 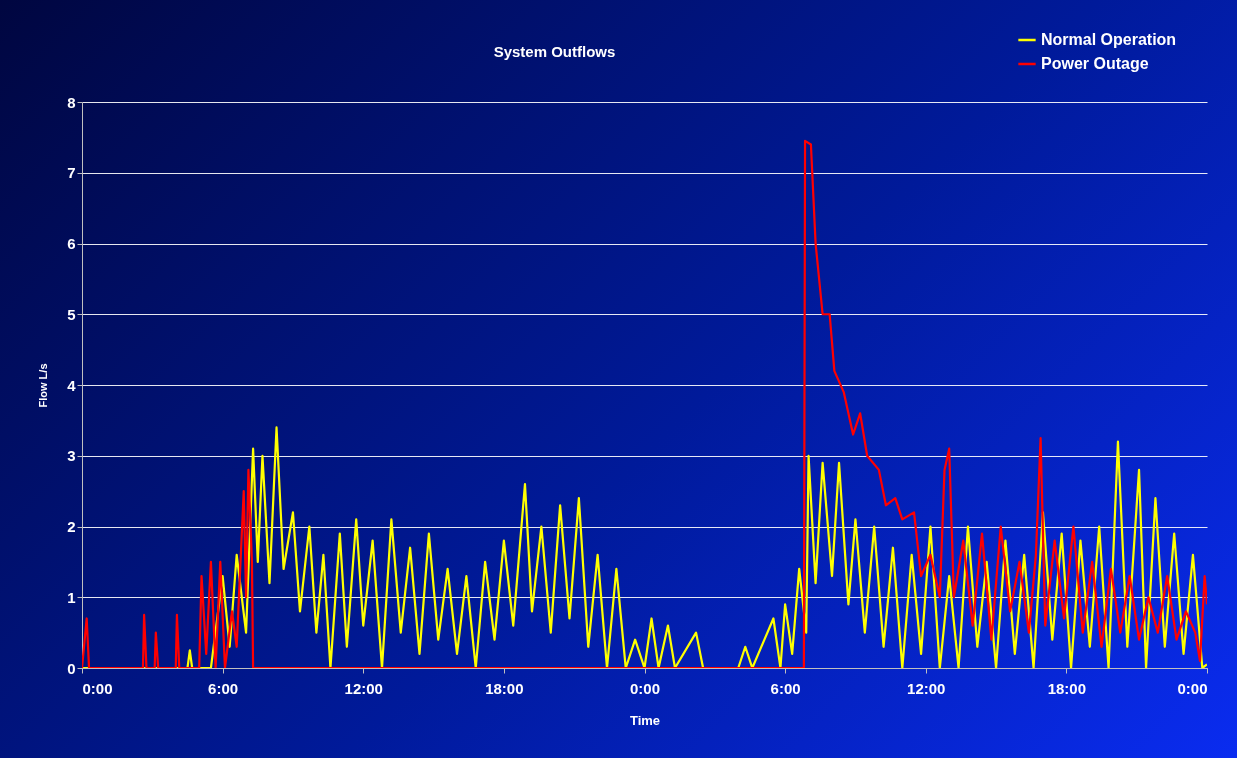 I want to click on y-tick-label: 1, so click(x=71, y=597).